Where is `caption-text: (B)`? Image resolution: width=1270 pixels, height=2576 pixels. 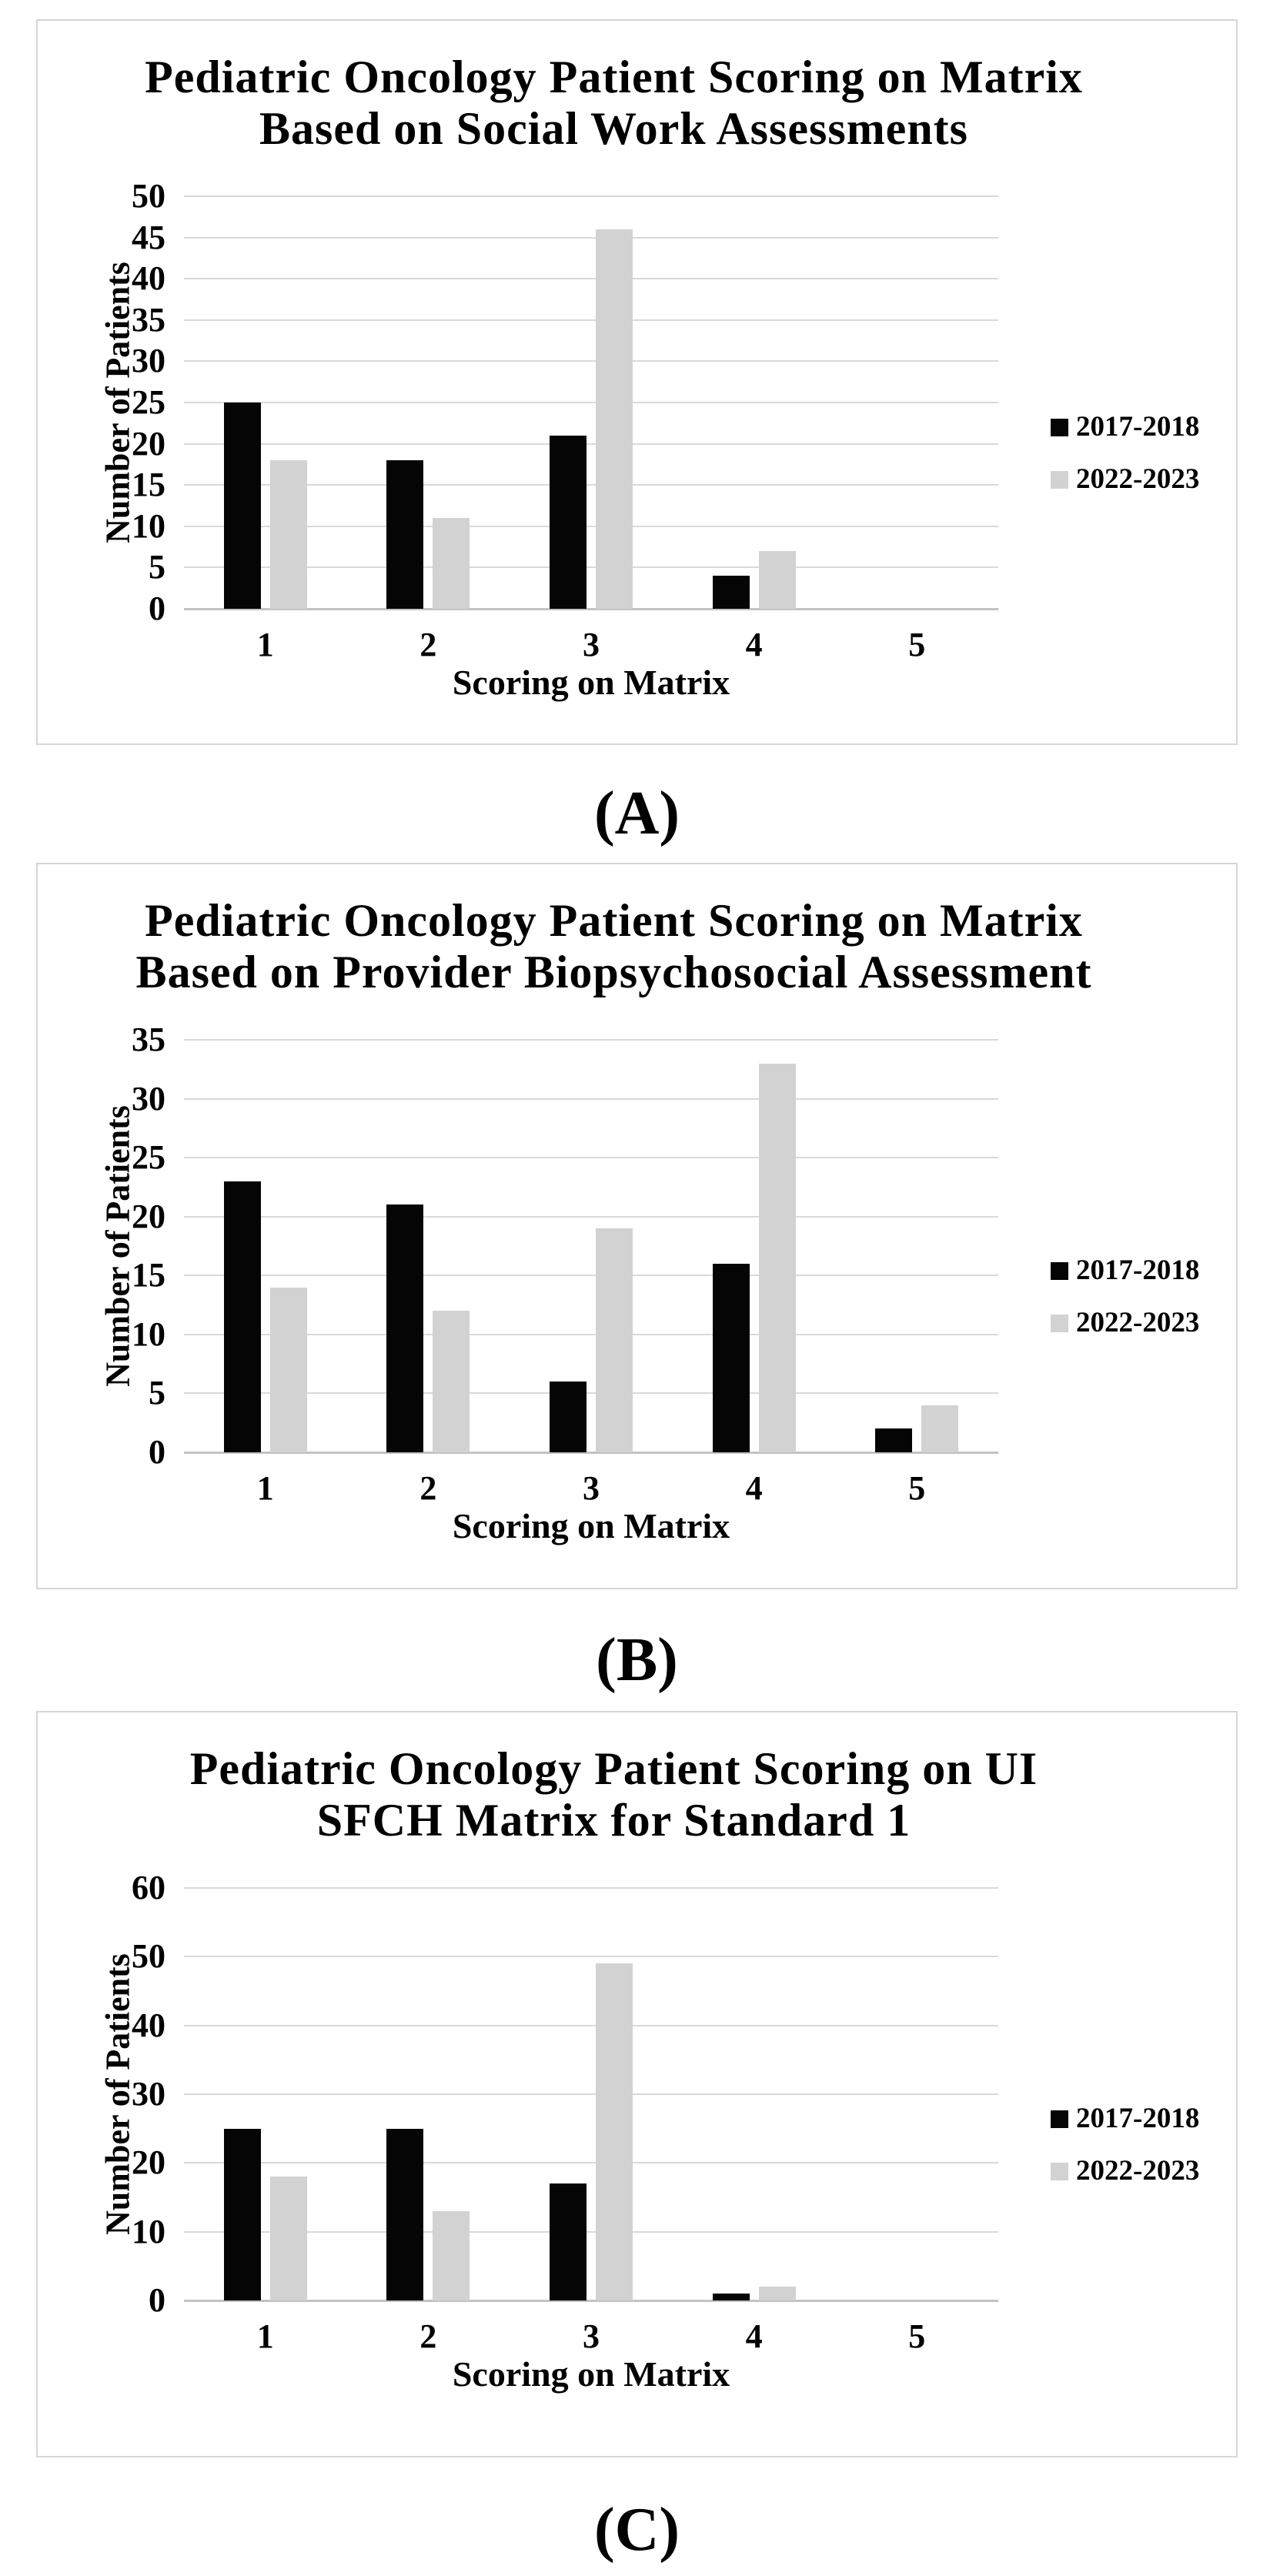
caption-text: (B) is located at coordinates (637, 1660).